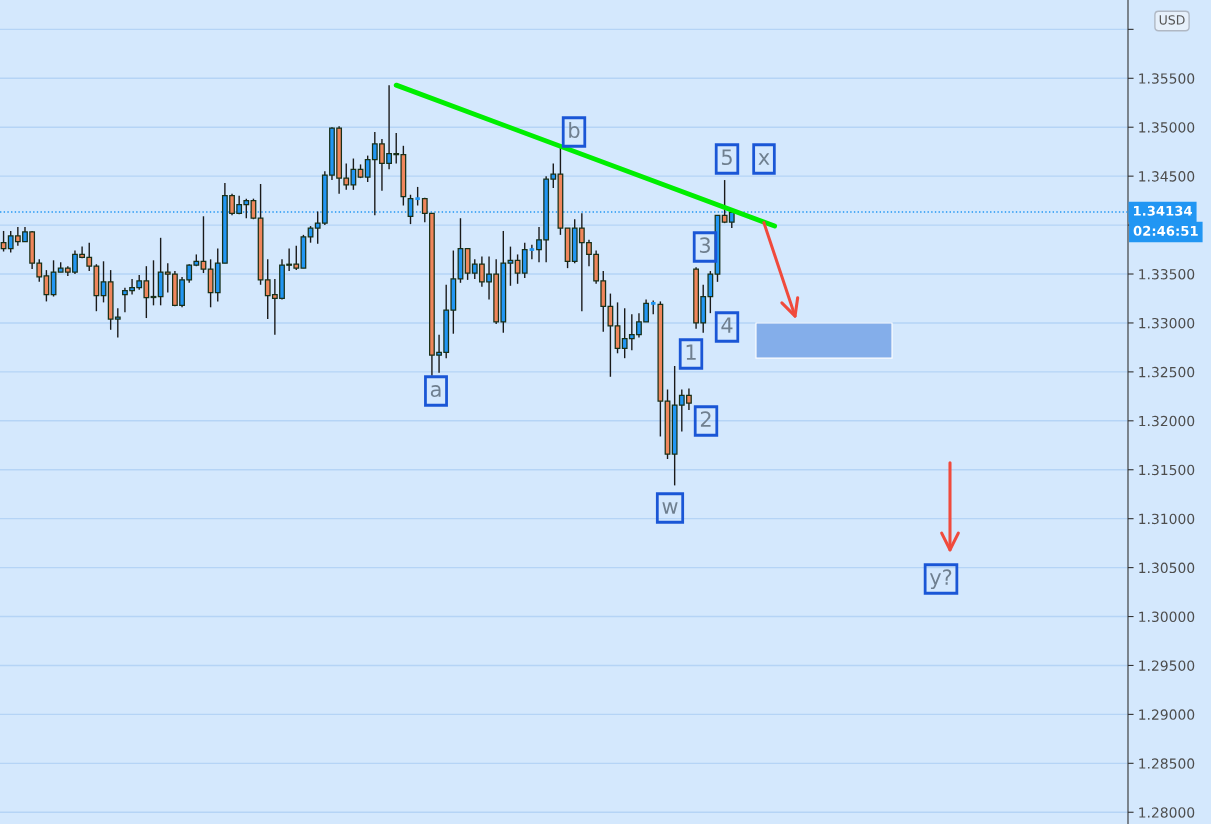 The height and width of the screenshot is (824, 1211). I want to click on annotation: 2, so click(705, 419).